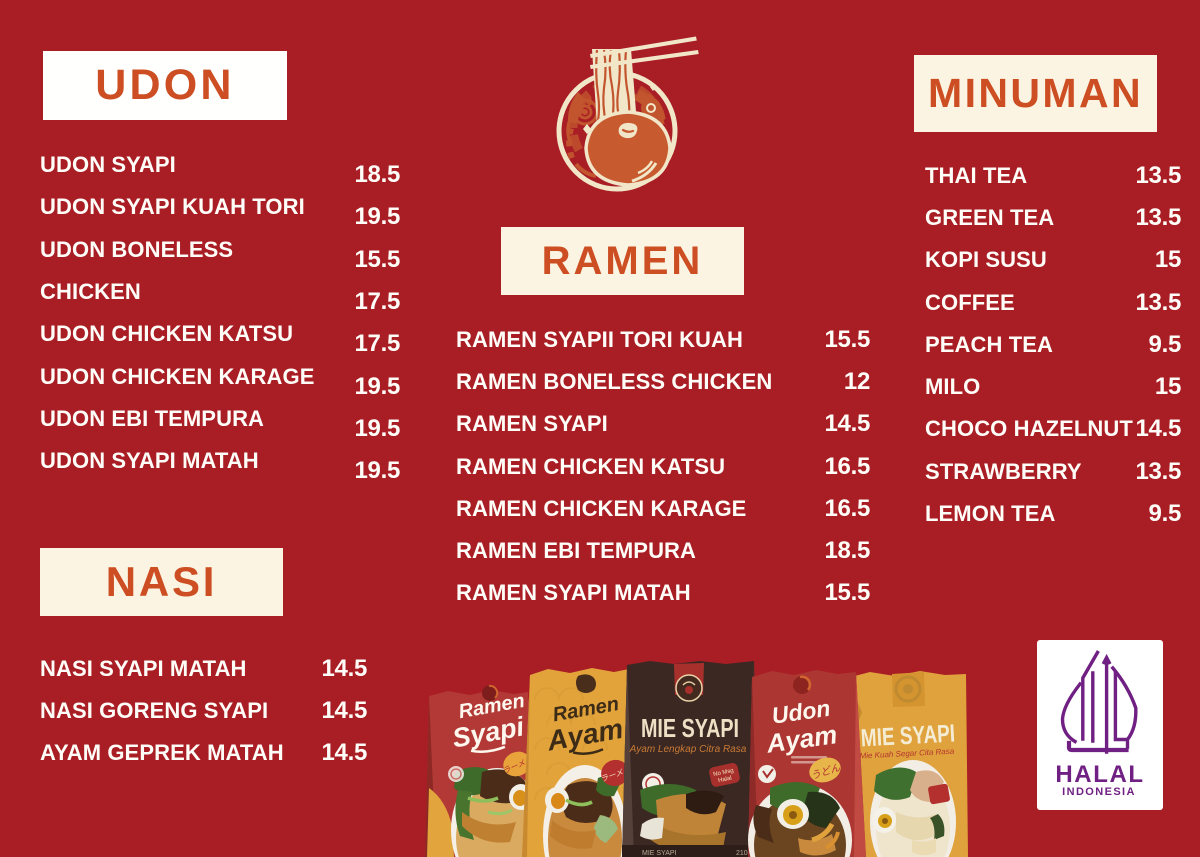  I want to click on svg-text: 210g, so click(744, 853).